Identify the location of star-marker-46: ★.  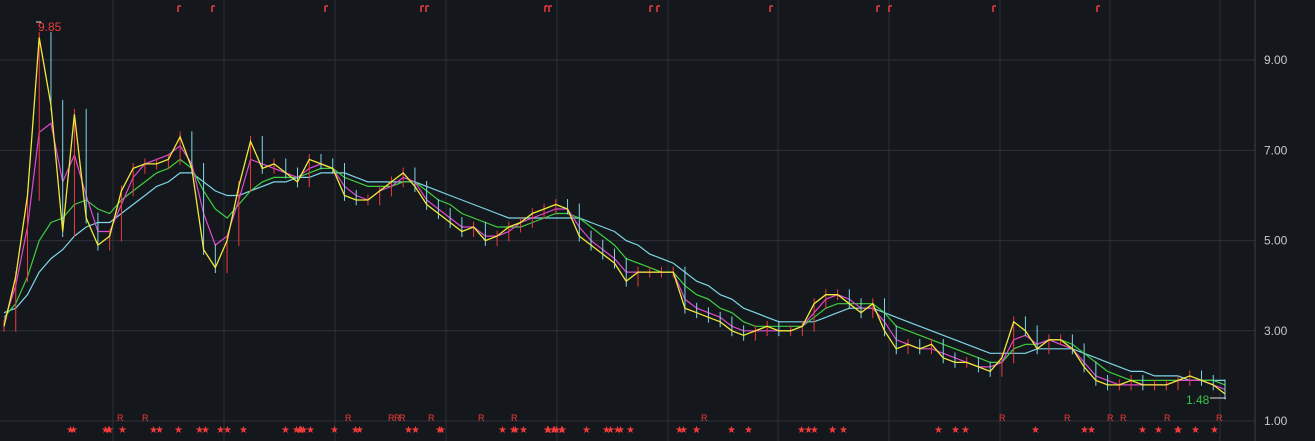
(679, 430).